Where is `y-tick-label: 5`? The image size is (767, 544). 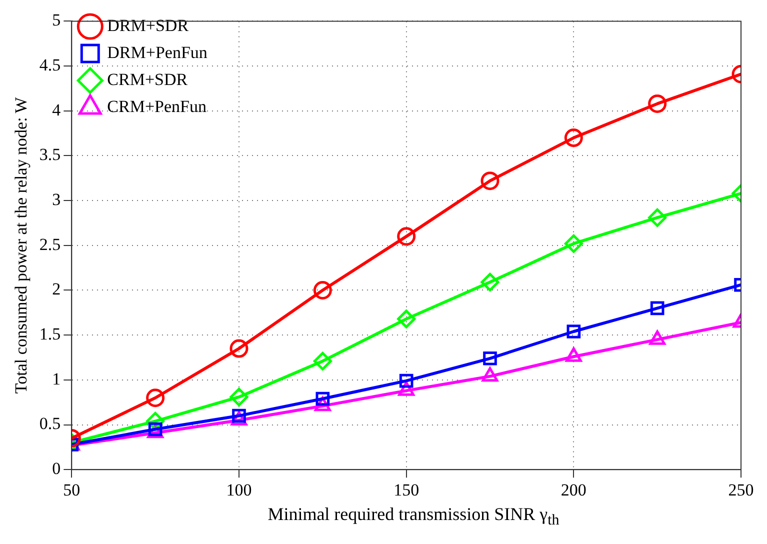
y-tick-label: 5 is located at coordinates (56, 20).